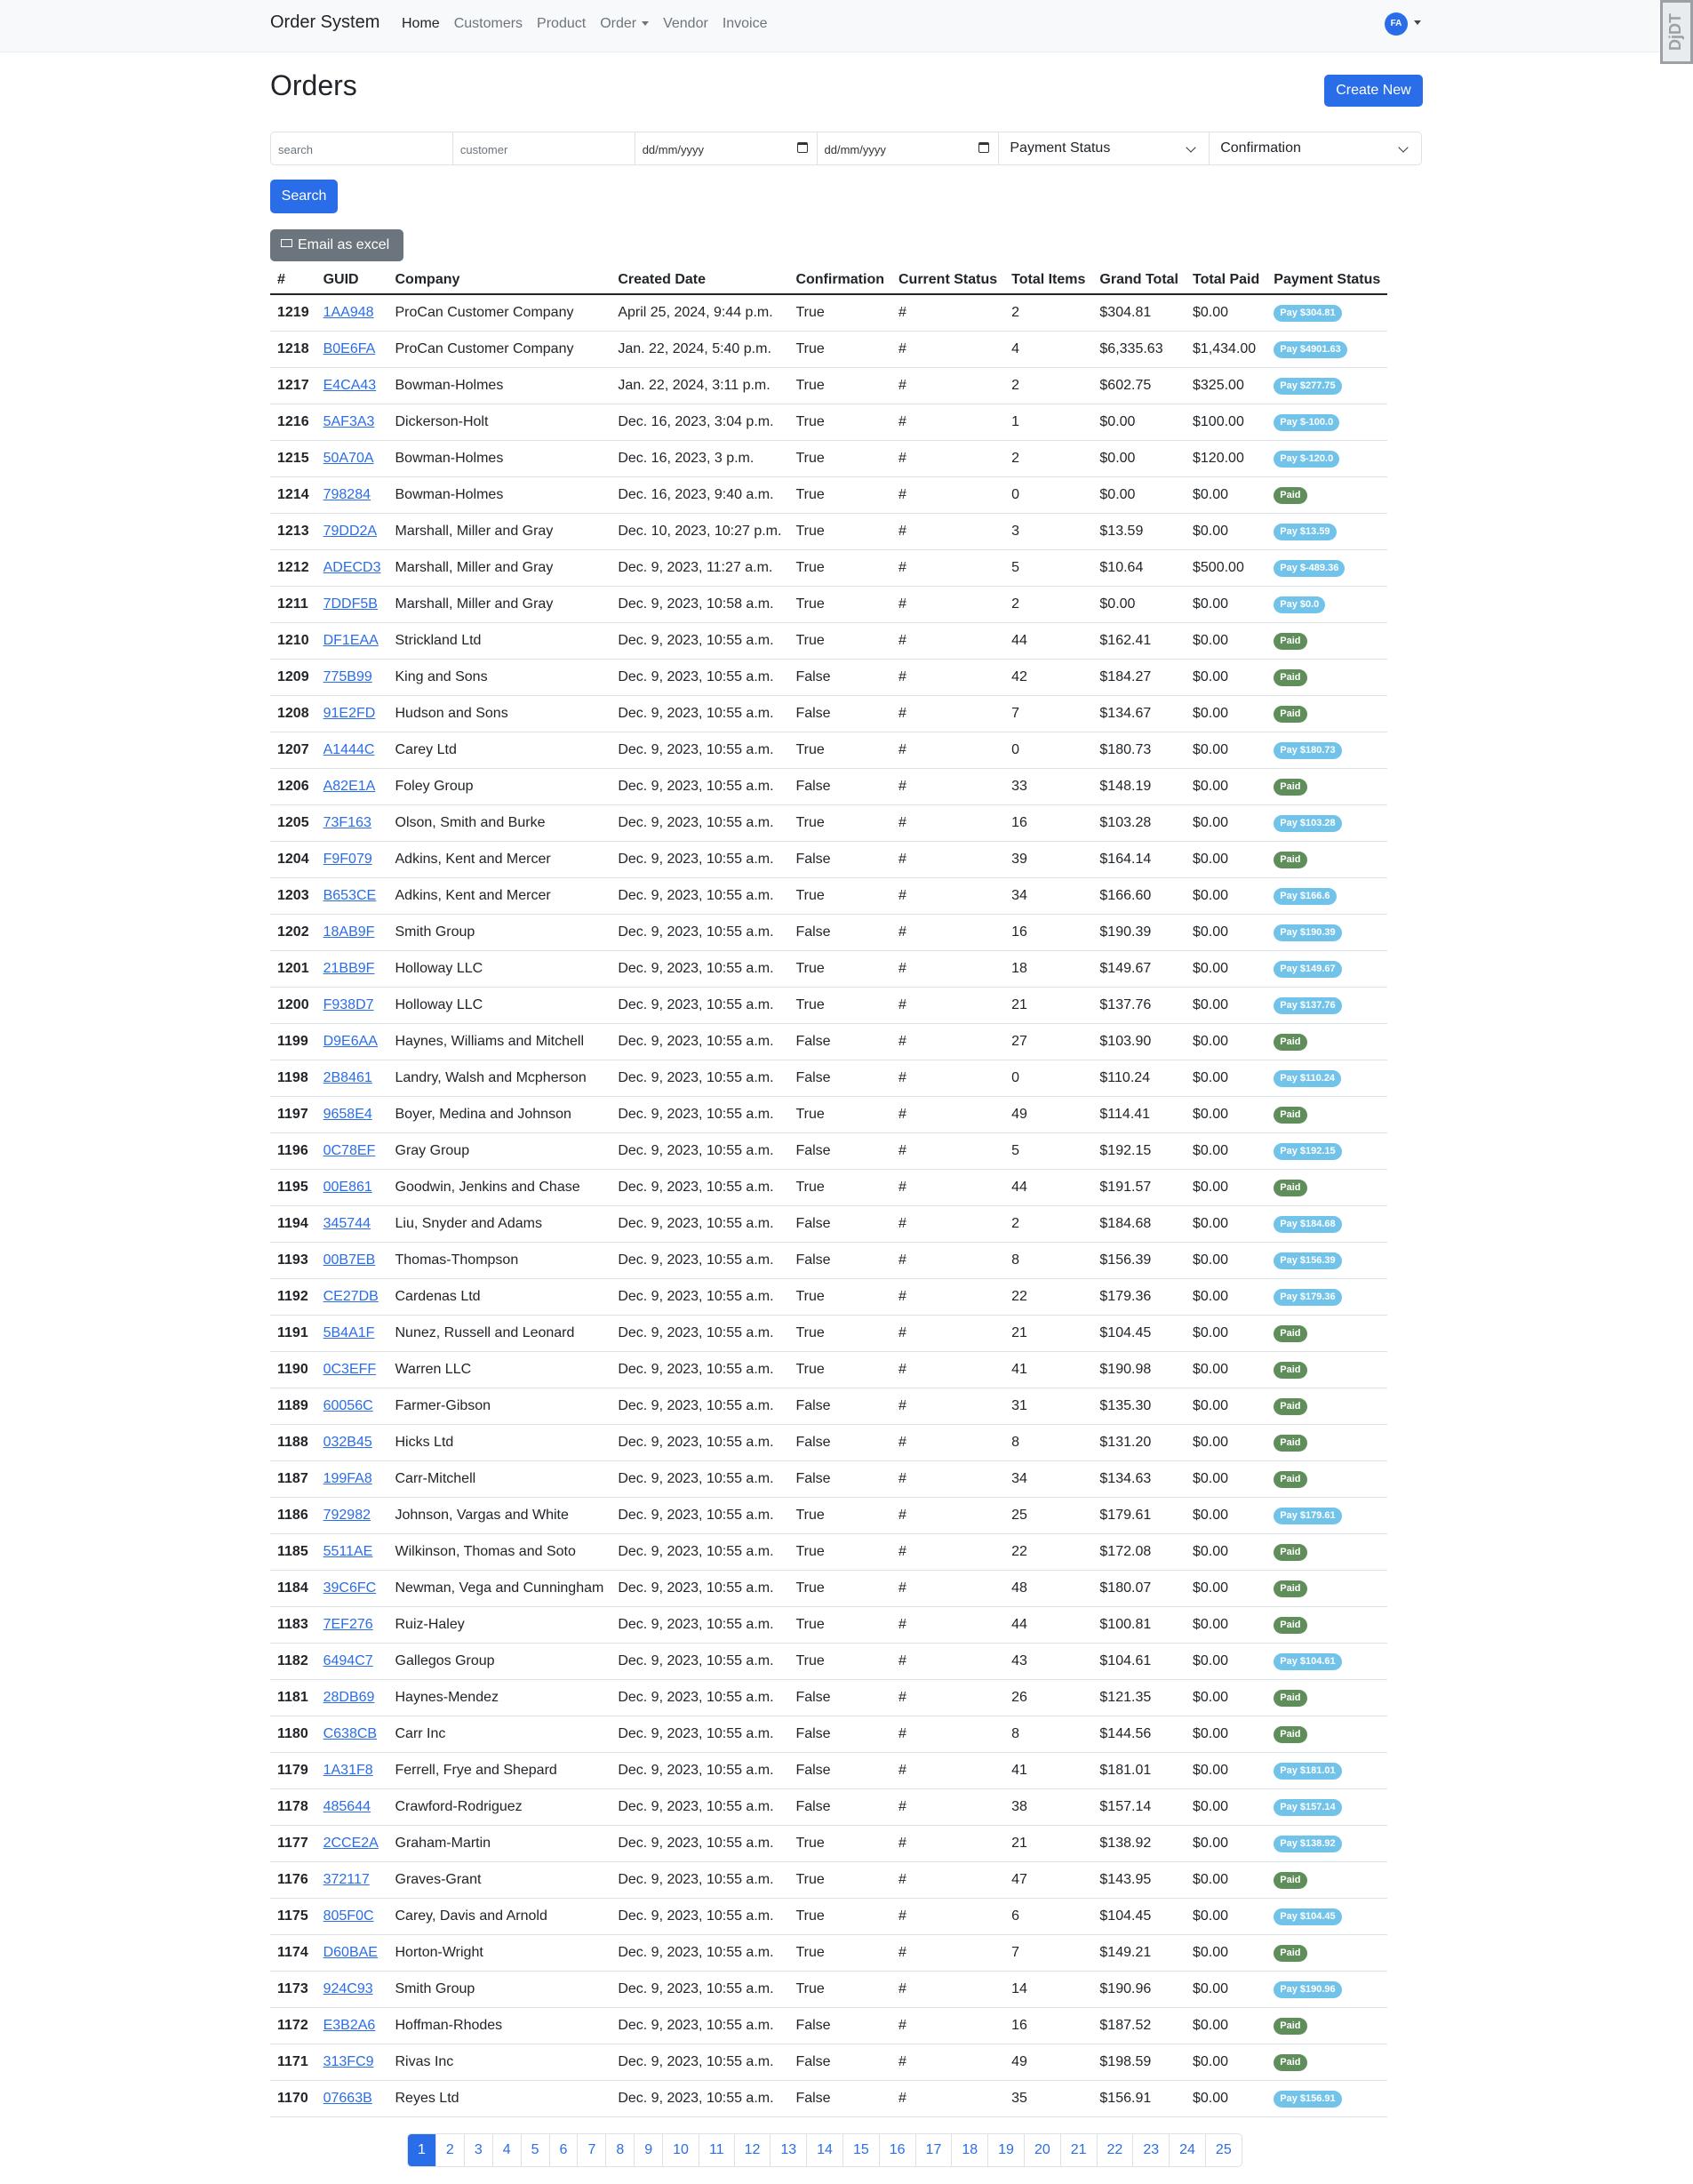  I want to click on guid-link: 313FC9, so click(348, 2061).